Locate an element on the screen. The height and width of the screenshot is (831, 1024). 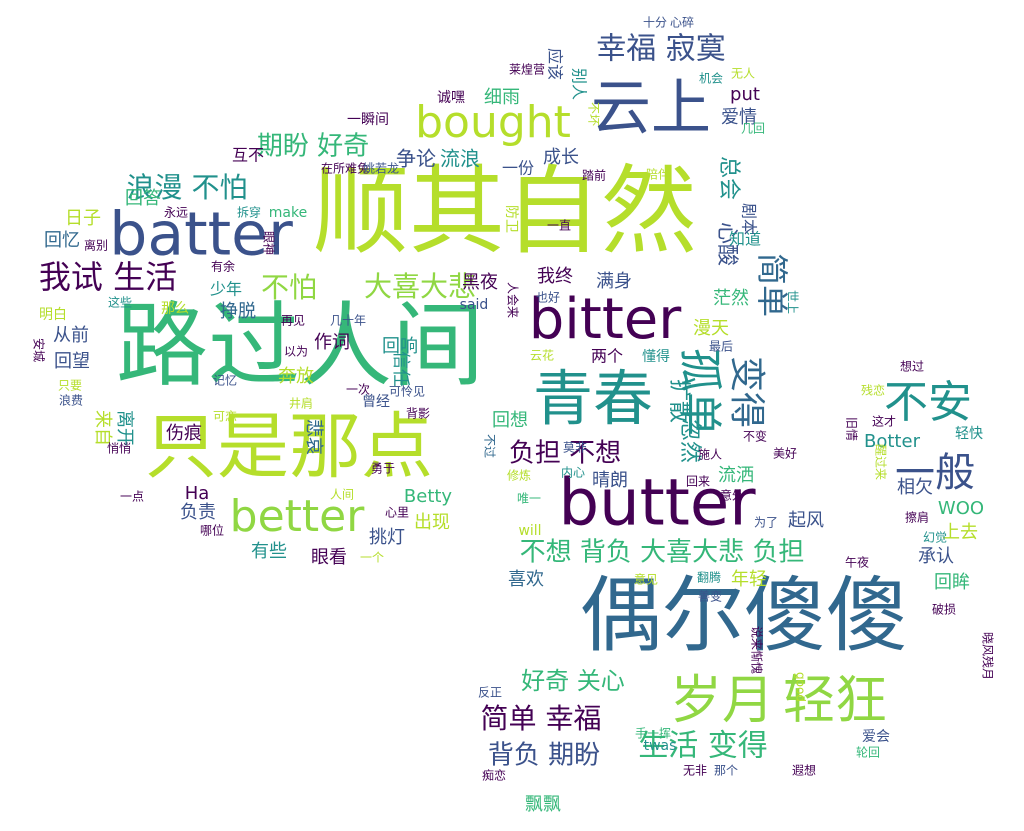
cloud-word: said is located at coordinates (474, 305).